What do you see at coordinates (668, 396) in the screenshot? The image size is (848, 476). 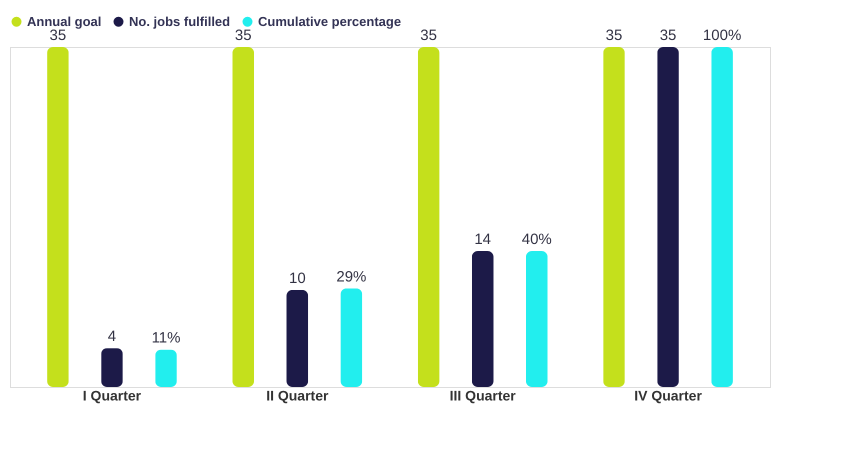 I see `x-tick-label: IV Quarter` at bounding box center [668, 396].